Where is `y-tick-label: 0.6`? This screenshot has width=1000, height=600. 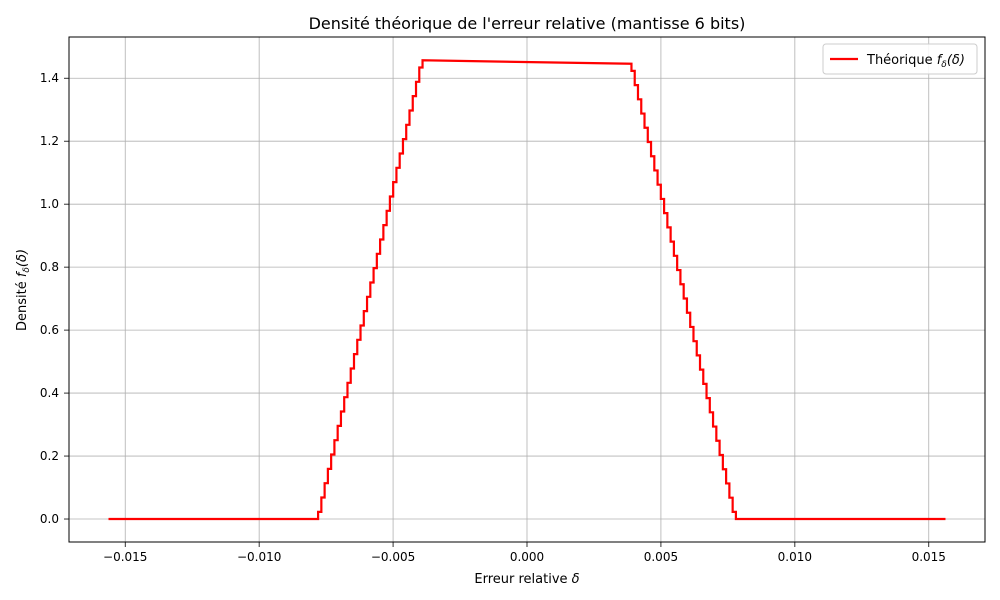
y-tick-label: 0.6 is located at coordinates (49, 330).